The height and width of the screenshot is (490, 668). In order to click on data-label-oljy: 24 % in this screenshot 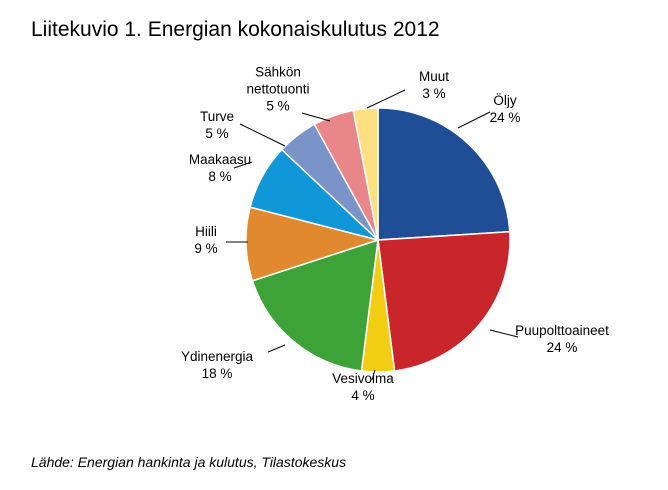, I will do `click(505, 117)`.